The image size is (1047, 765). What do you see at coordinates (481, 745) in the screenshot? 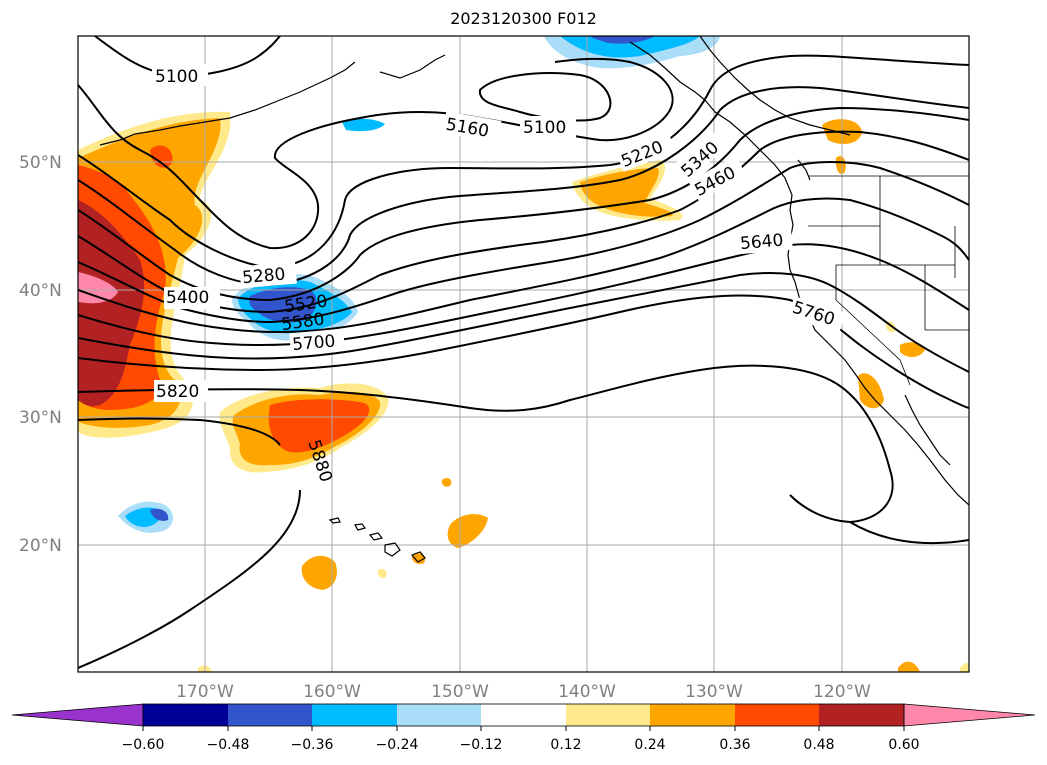
I see `colorbar-tick-label: −0.12` at bounding box center [481, 745].